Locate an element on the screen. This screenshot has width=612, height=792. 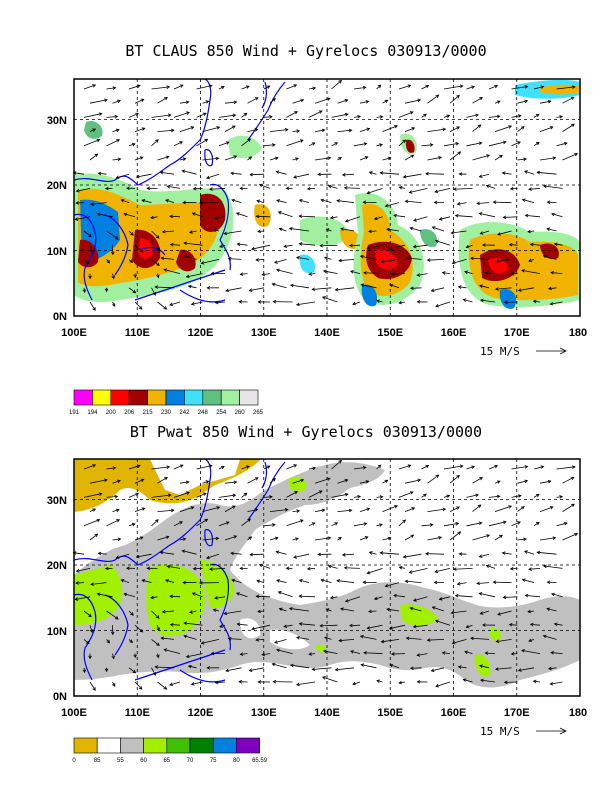
bottom-ytick-label: 10N is located at coordinates (57, 632).